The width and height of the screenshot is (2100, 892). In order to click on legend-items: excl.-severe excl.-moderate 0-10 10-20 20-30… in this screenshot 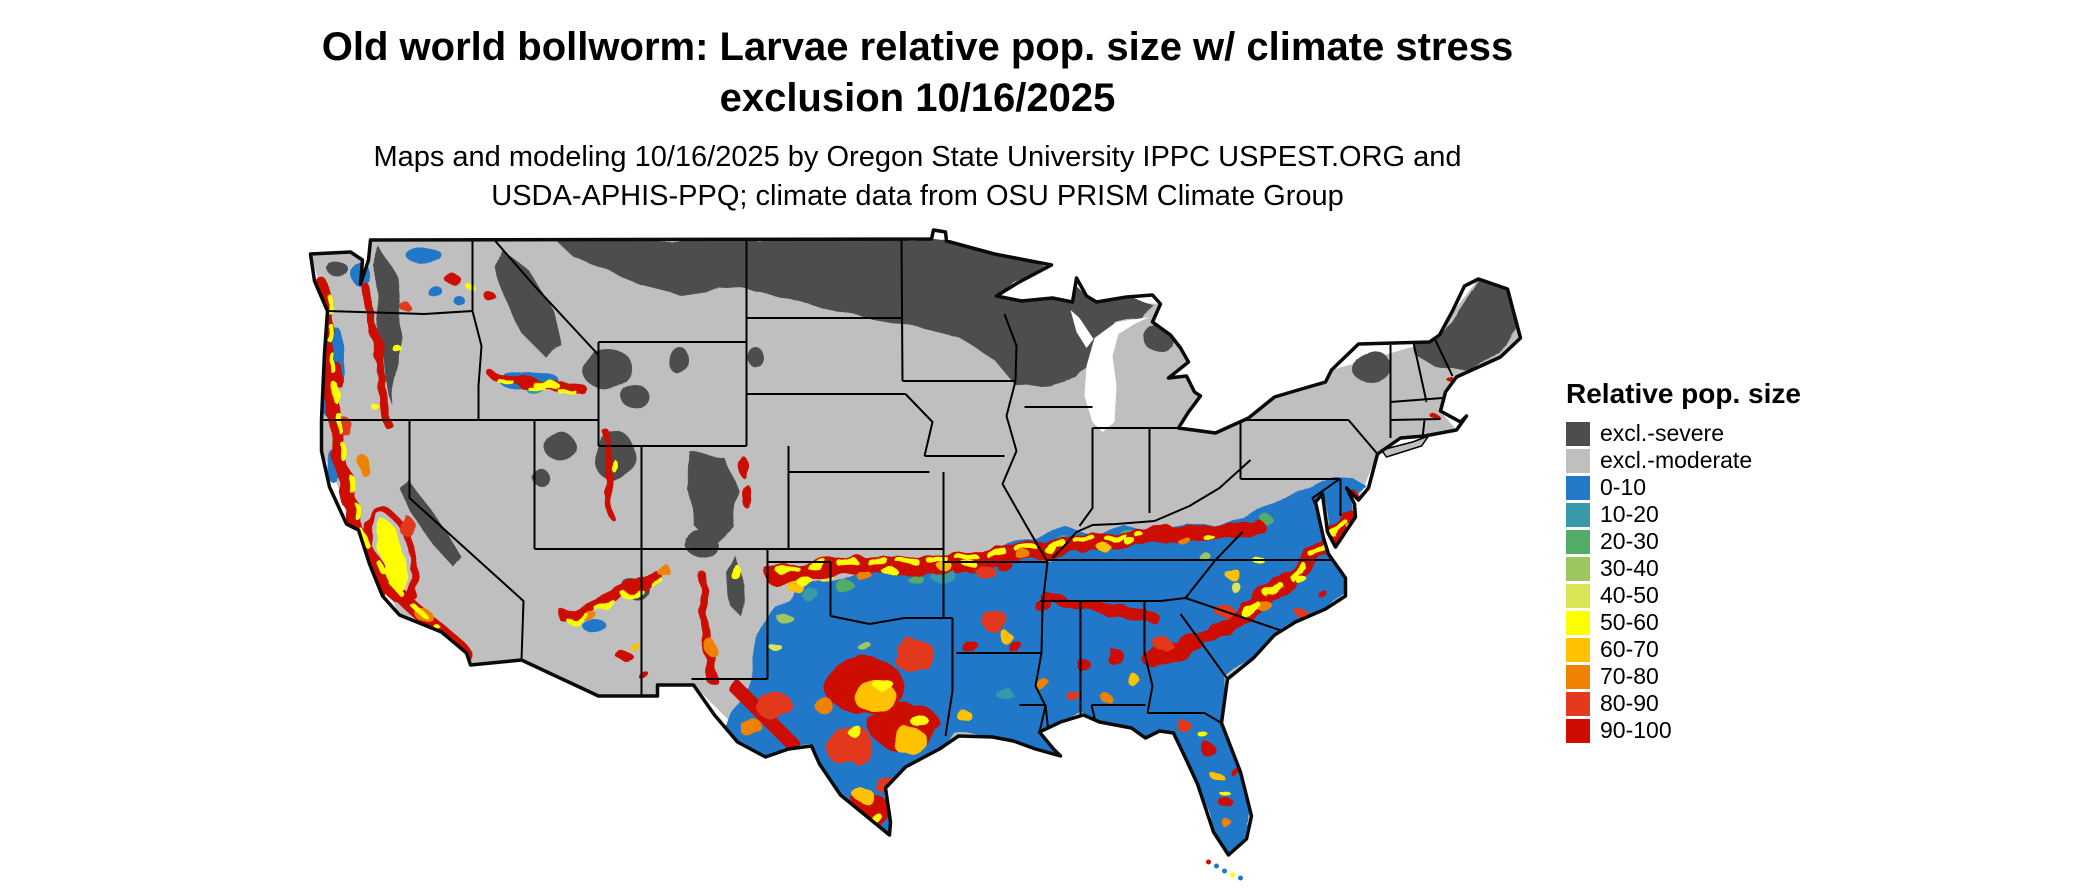, I will do `click(1683, 582)`.